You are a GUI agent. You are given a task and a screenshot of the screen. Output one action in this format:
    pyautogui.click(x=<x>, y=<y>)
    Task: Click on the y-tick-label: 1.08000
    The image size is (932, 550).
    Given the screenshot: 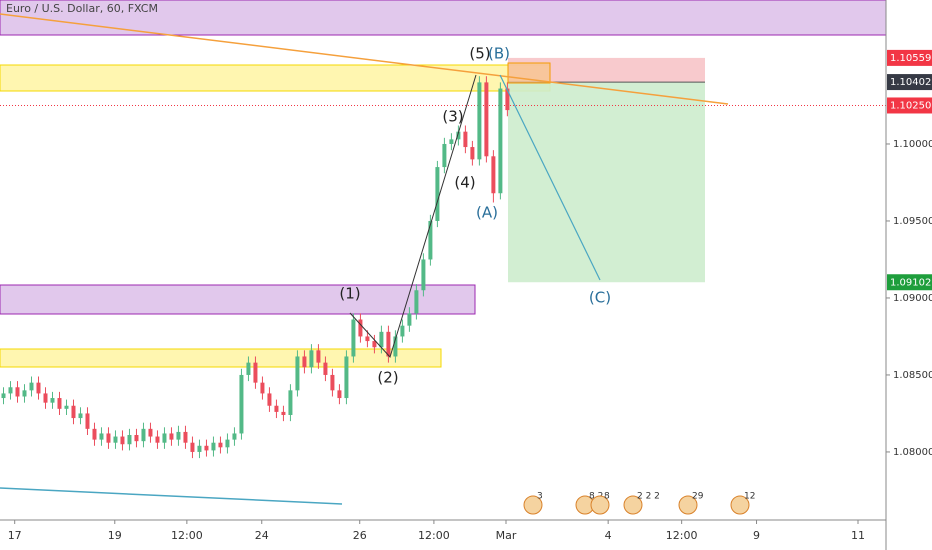 What is the action you would take?
    pyautogui.click(x=912, y=452)
    